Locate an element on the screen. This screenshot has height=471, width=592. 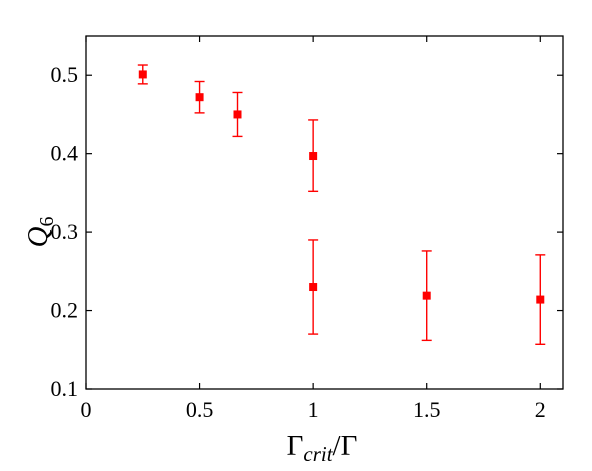
x-tick-label: 2 is located at coordinates (540, 409).